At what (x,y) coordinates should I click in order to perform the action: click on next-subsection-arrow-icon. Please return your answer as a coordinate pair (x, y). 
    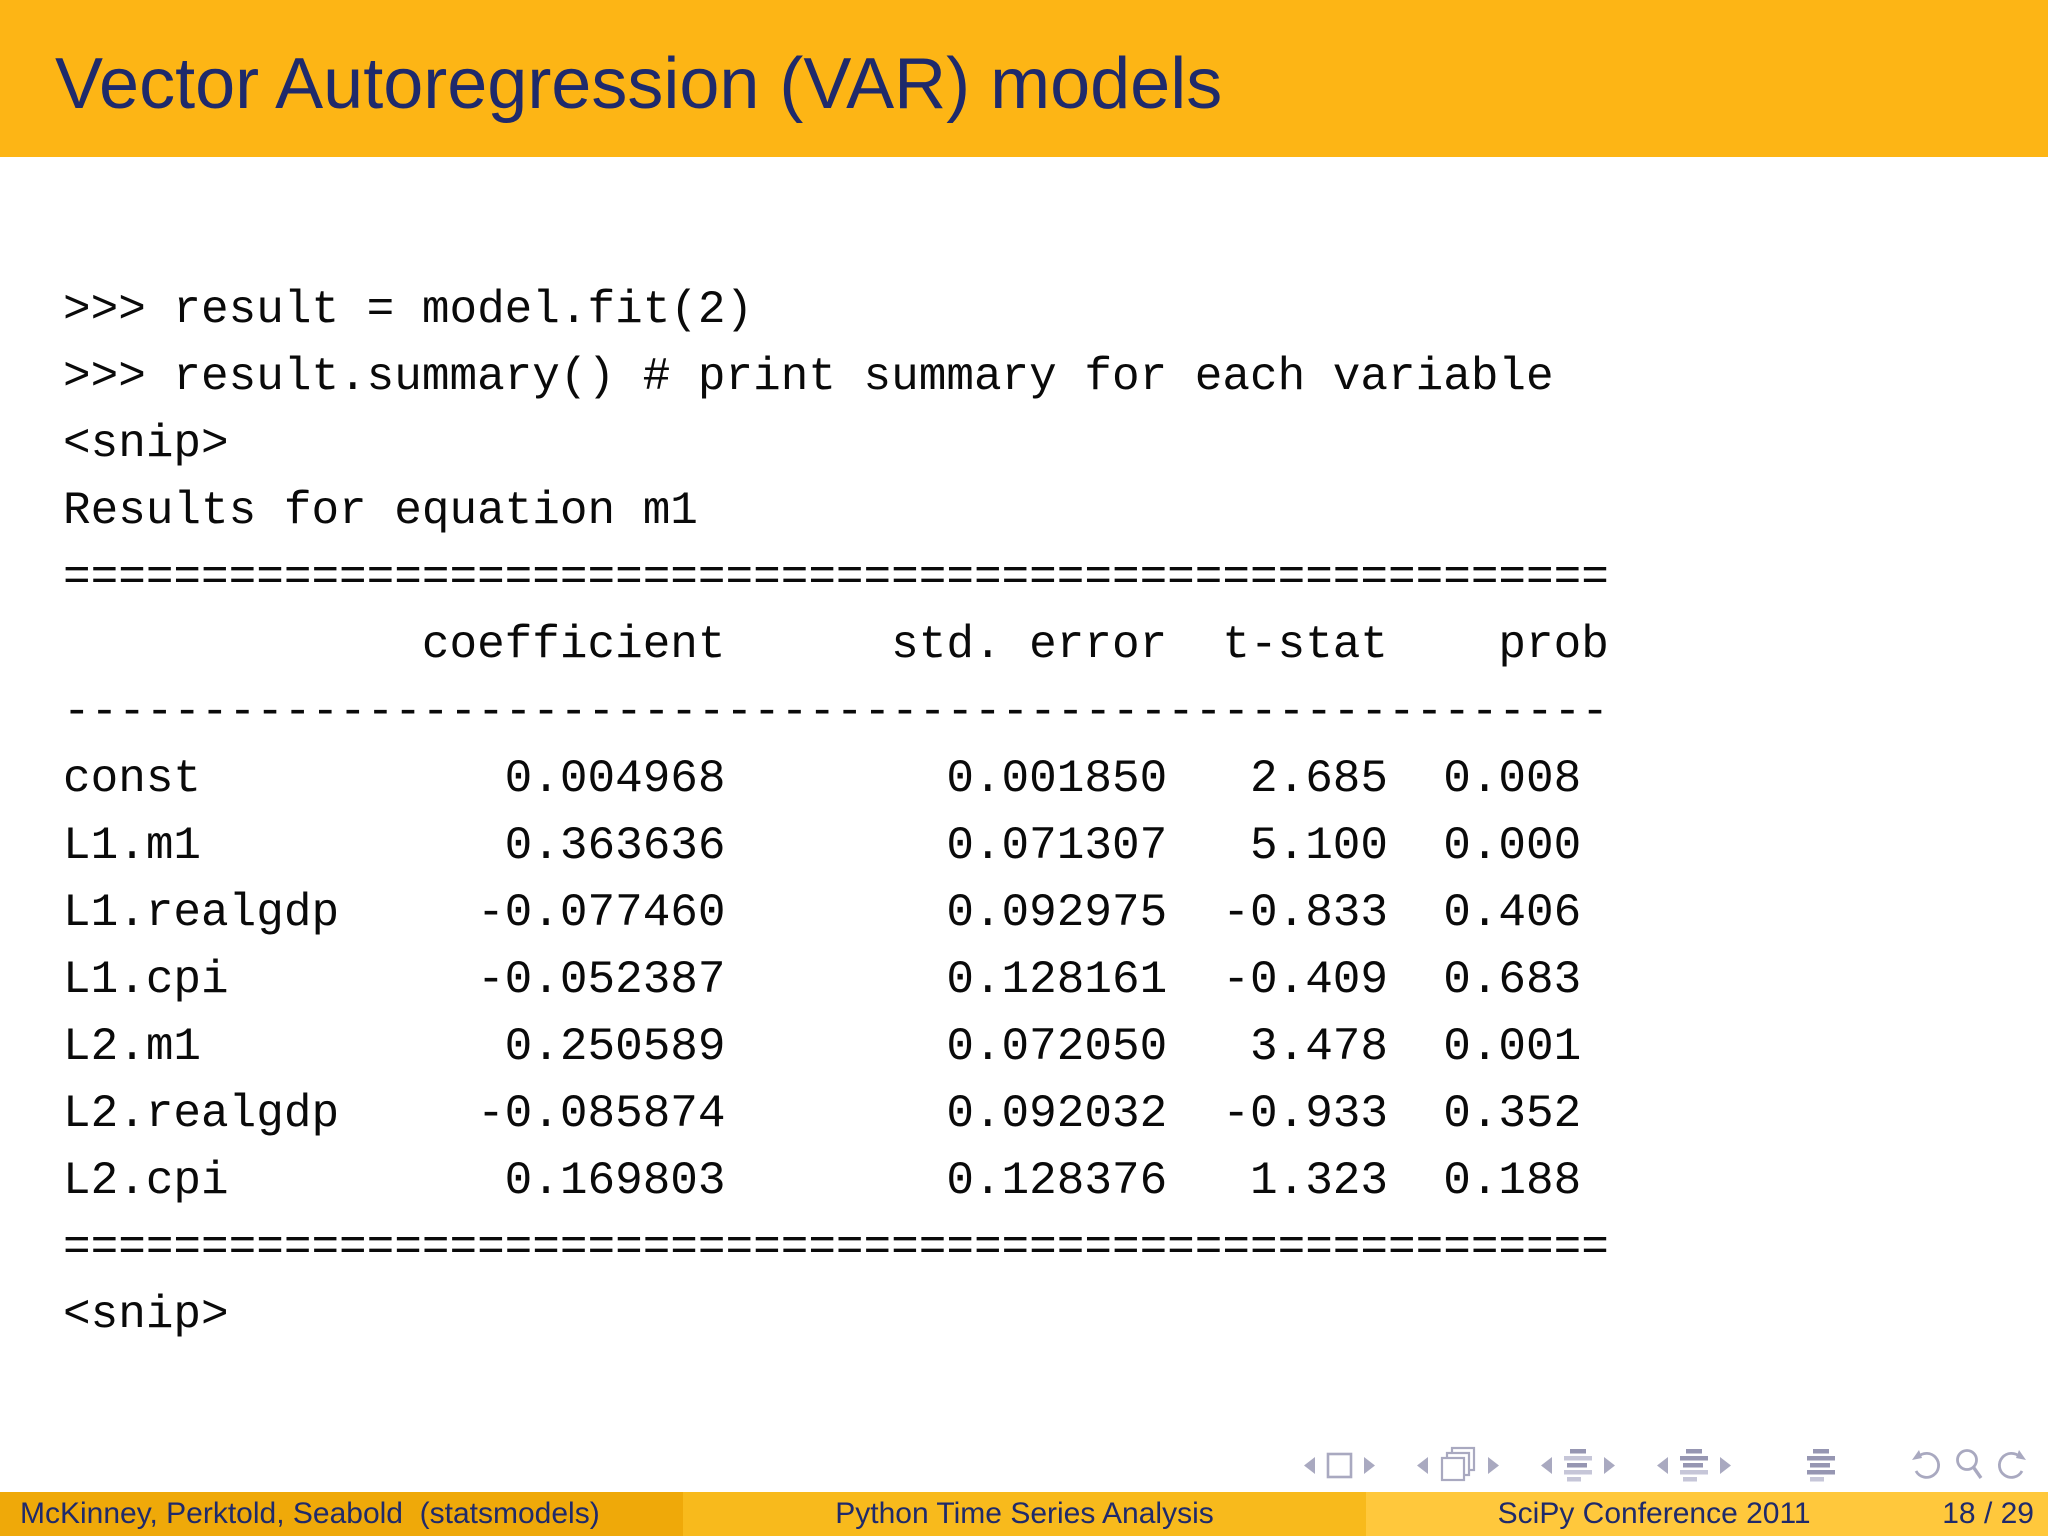
    Looking at the image, I should click on (1609, 1465).